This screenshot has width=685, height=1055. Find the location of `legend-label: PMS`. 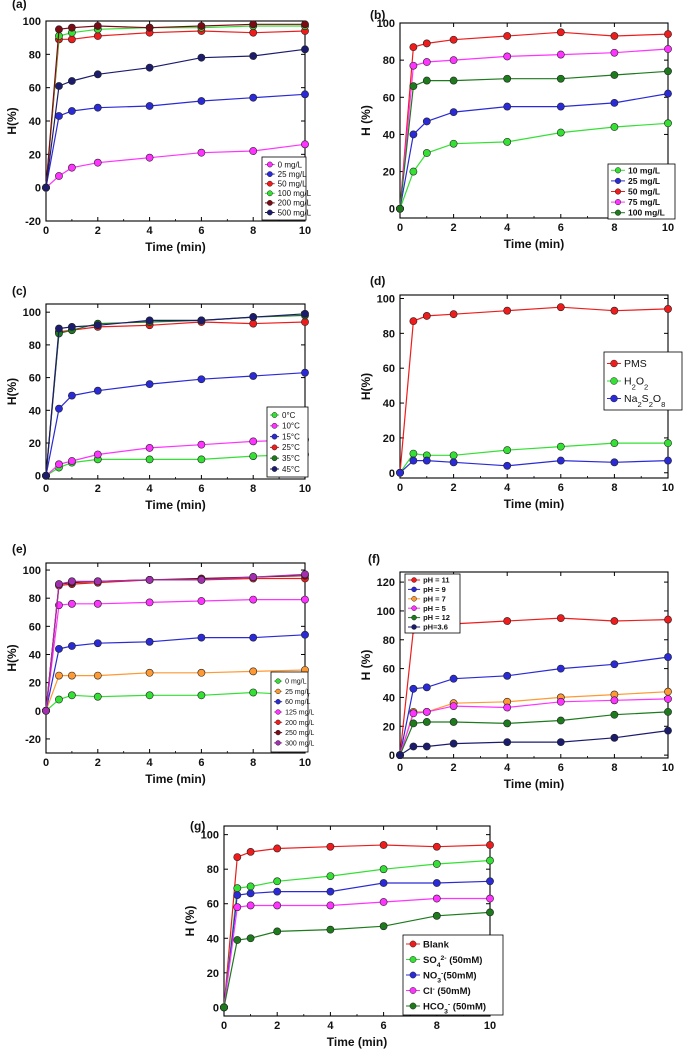

legend-label: PMS is located at coordinates (635, 364).